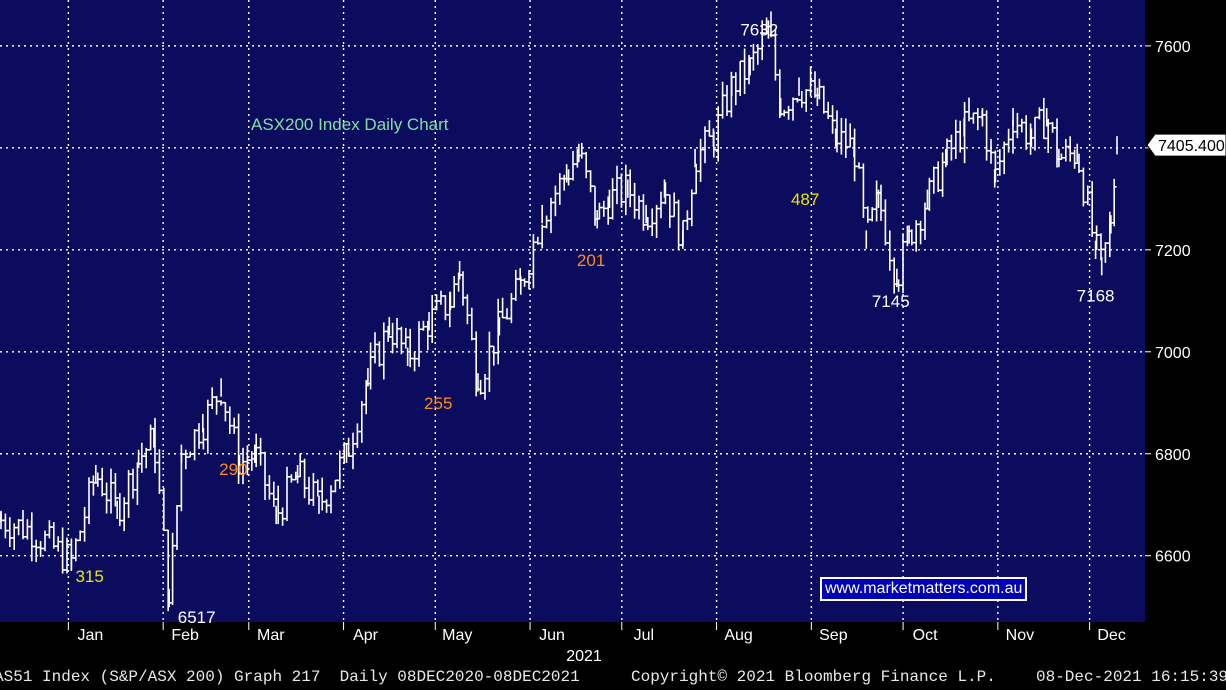  What do you see at coordinates (271, 635) in the screenshot?
I see `x-tick-label: Mar` at bounding box center [271, 635].